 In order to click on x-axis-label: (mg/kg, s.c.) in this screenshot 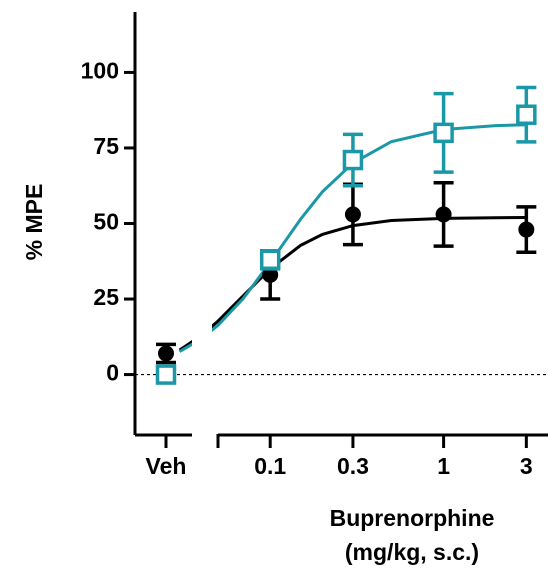, I will do `click(412, 552)`.